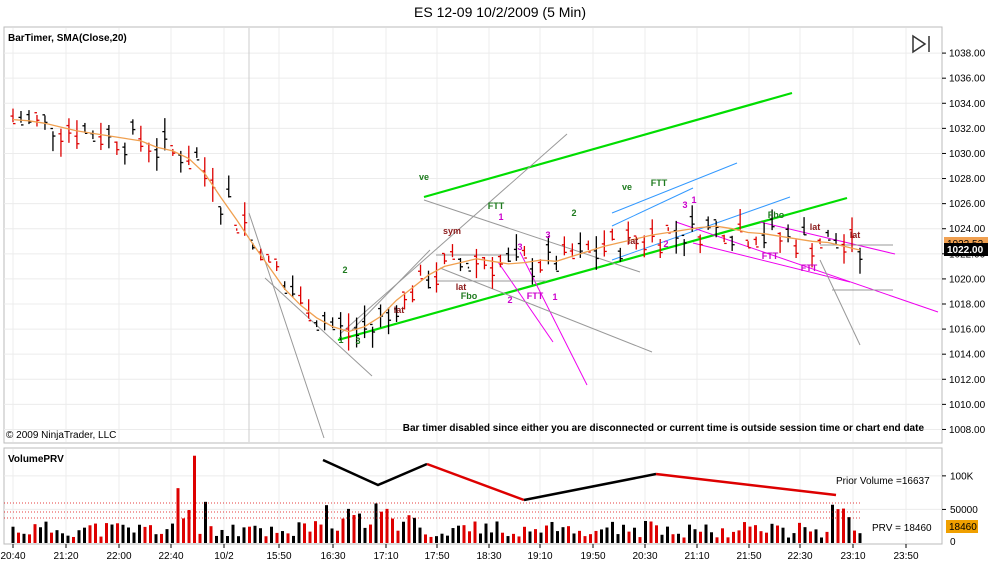 This screenshot has width=1000, height=583. I want to click on volume-lines, so click(432, 488).